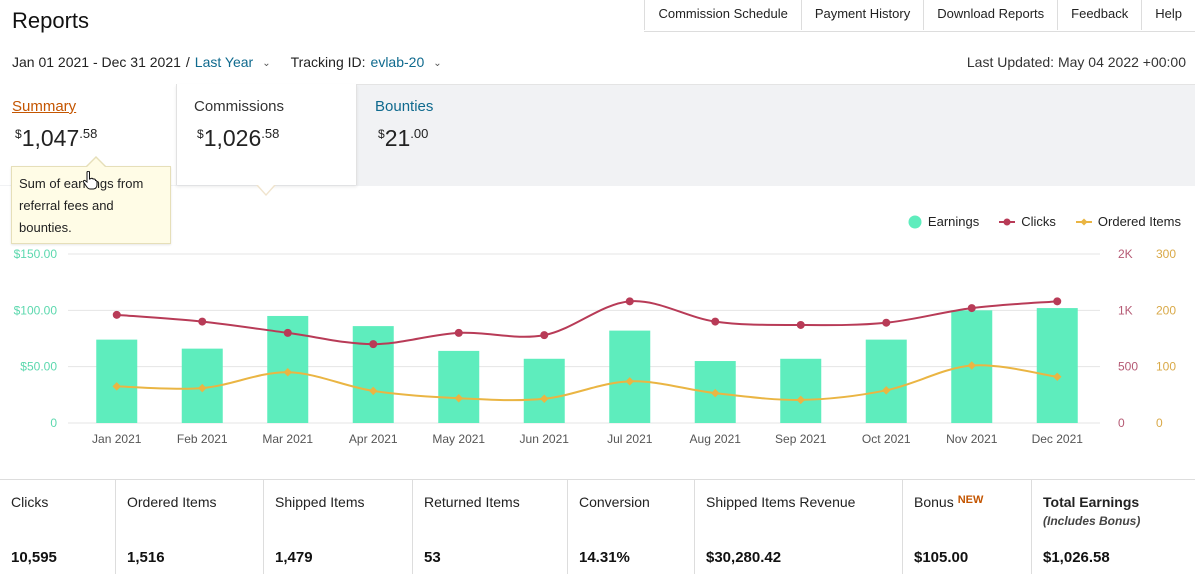 Image resolution: width=1195 pixels, height=574 pixels. Describe the element at coordinates (1083, 221) in the screenshot. I see `line-diamond-icon` at that location.